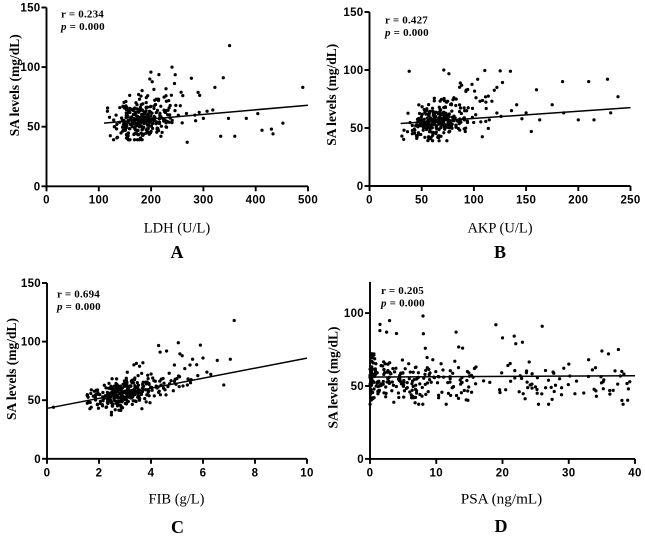 This screenshot has width=645, height=544. What do you see at coordinates (203, 474) in the screenshot?
I see `svg-text: 6` at bounding box center [203, 474].